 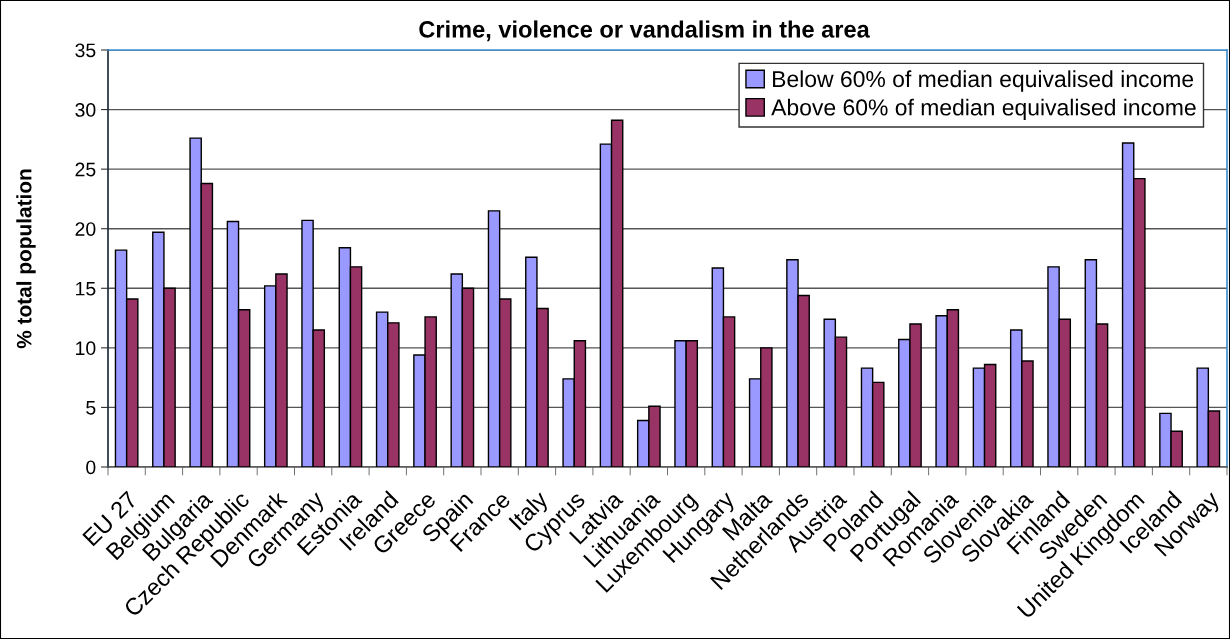 I want to click on y-axis-title: % total population, so click(x=26, y=259).